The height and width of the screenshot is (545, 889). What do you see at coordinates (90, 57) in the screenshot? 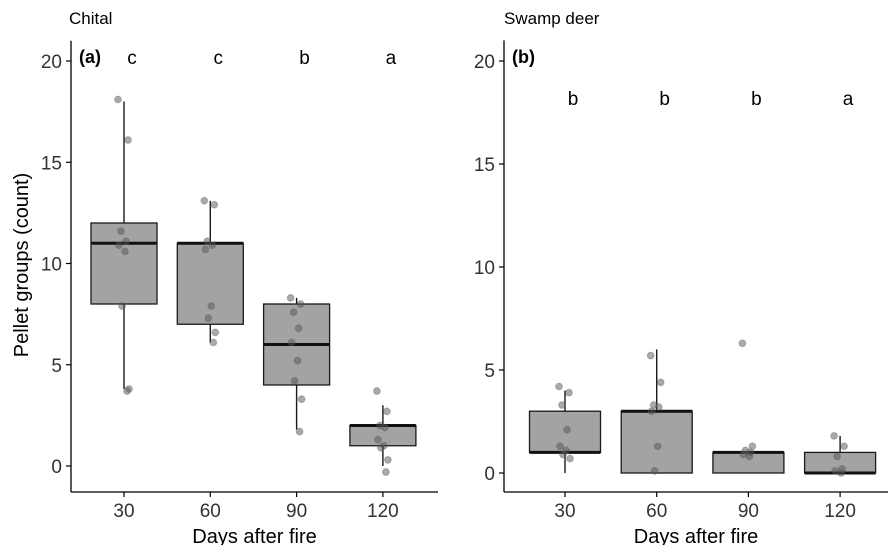
I see `panel-label: (a)` at bounding box center [90, 57].